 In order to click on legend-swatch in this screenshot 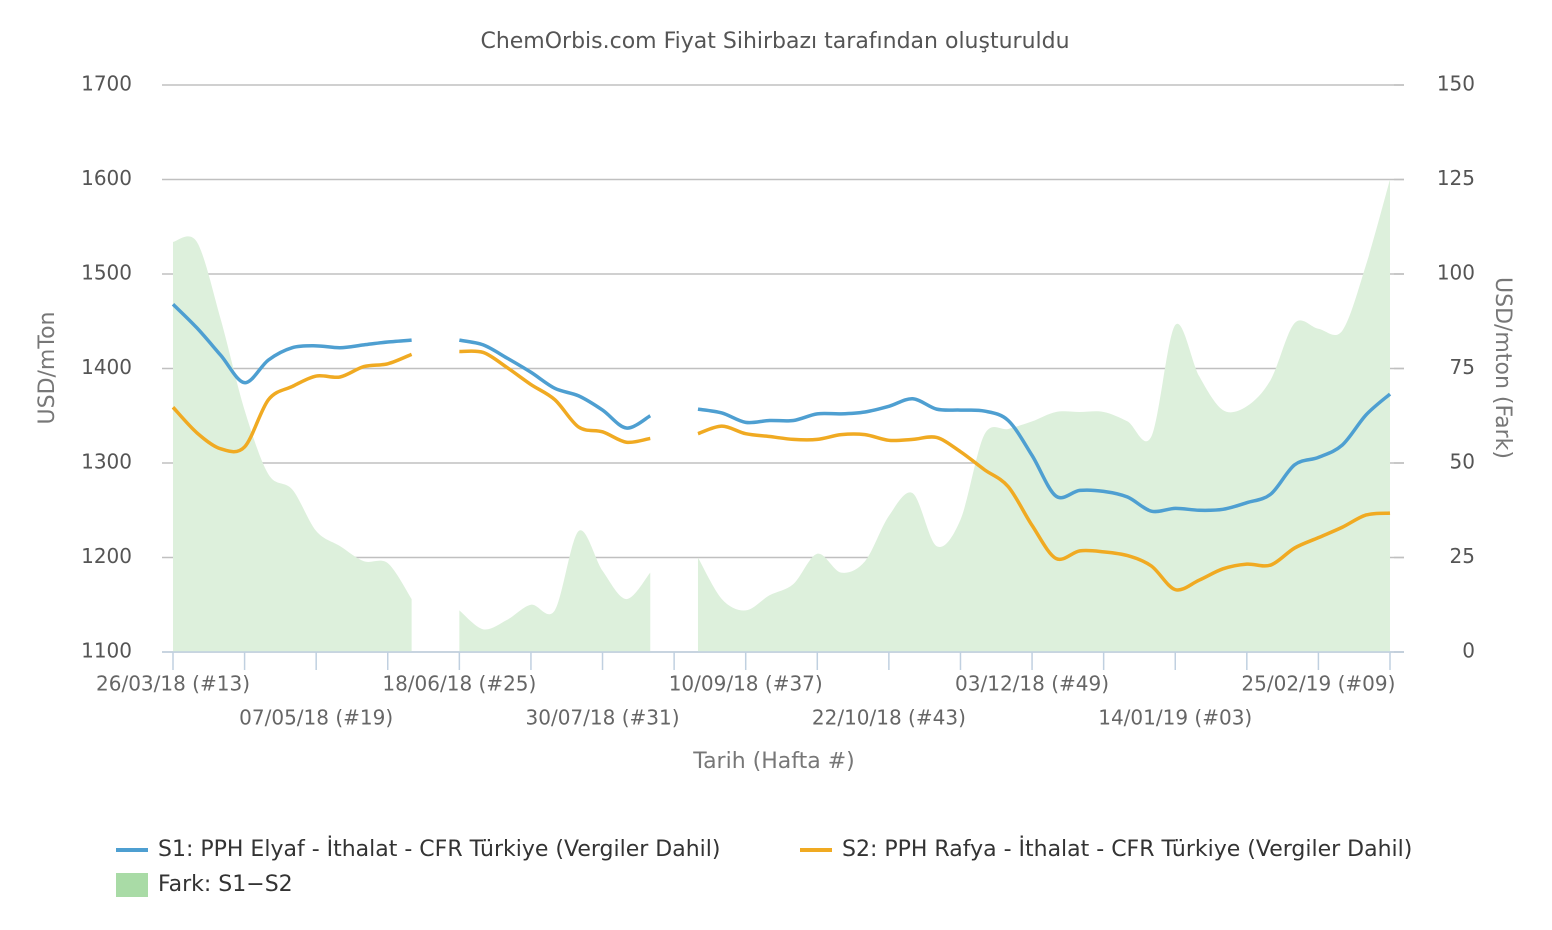, I will do `click(132, 885)`.